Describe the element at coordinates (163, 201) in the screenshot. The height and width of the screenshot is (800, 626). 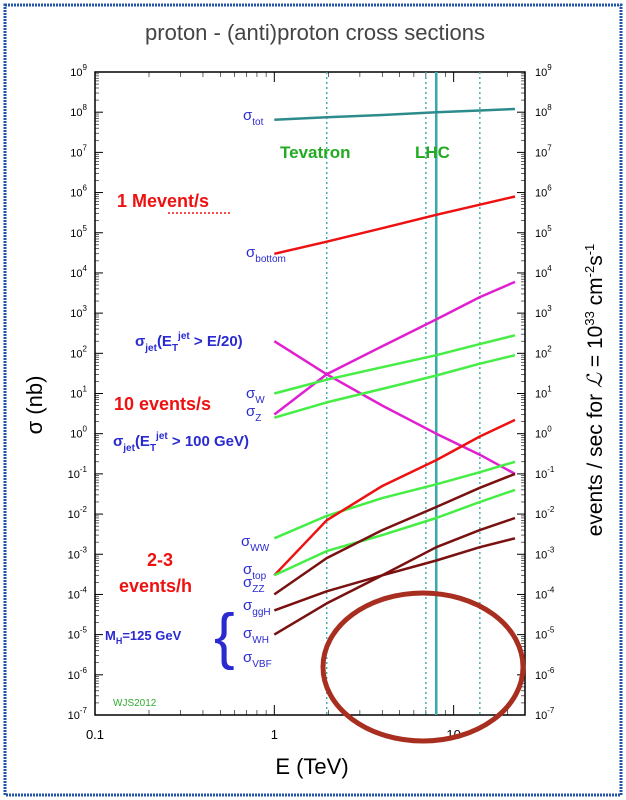
I see `rate-annotation-mevent: 1 Mevent/s` at that location.